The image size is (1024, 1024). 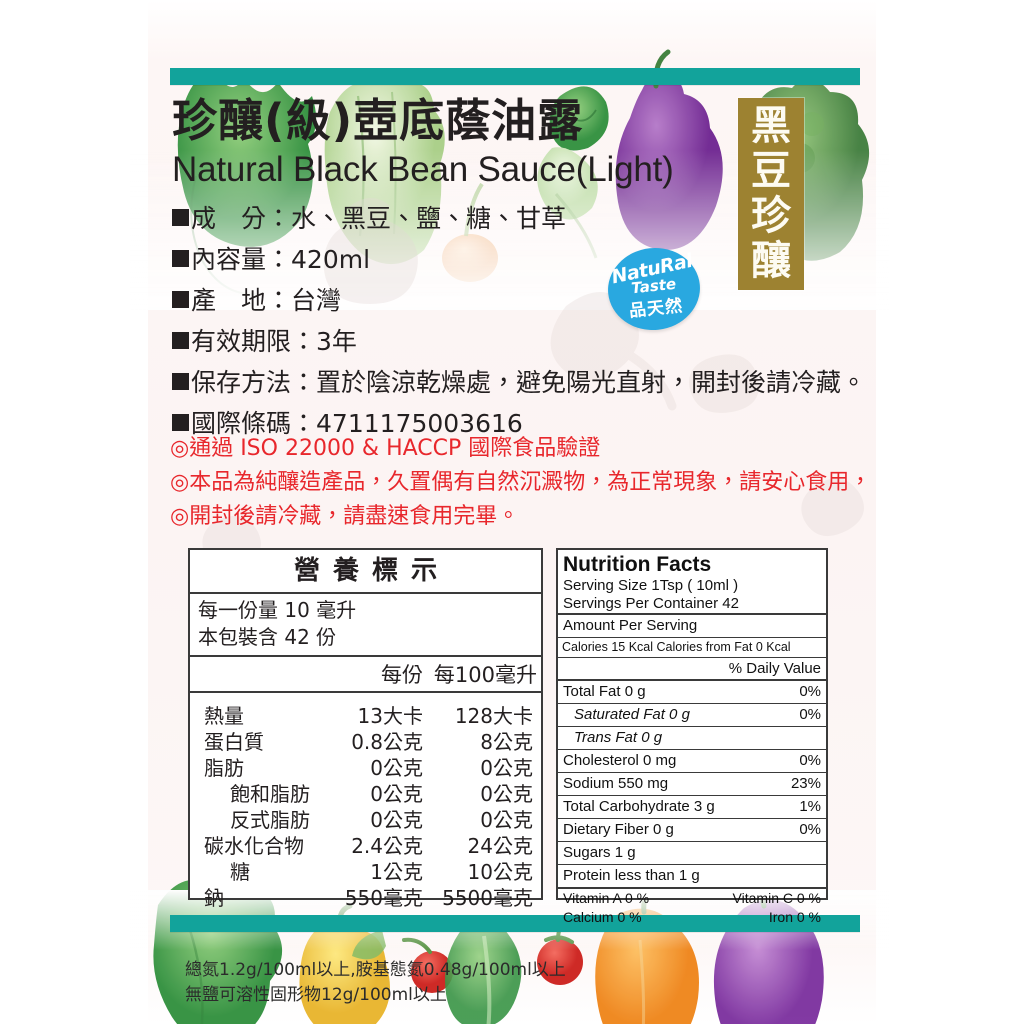 What do you see at coordinates (396, 872) in the screenshot?
I see `nutrient-per-serving: 1公克` at bounding box center [396, 872].